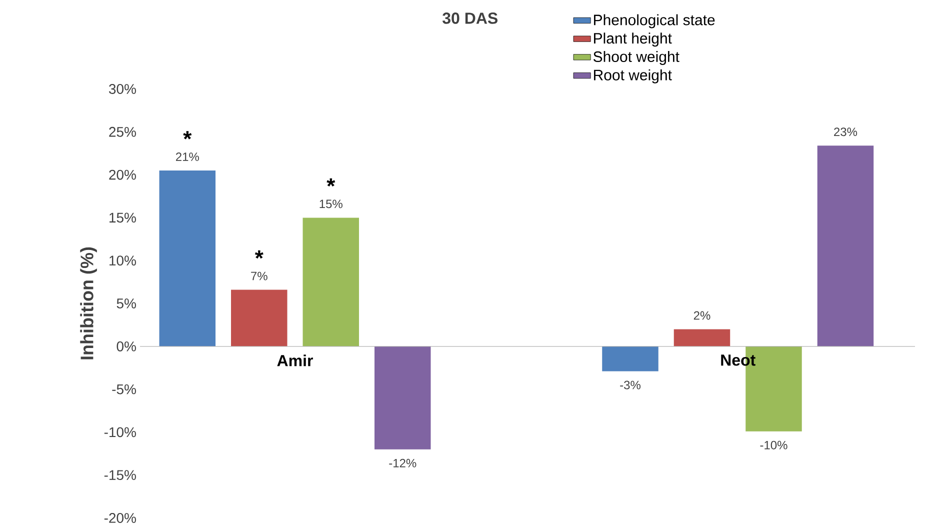 The height and width of the screenshot is (529, 927). What do you see at coordinates (774, 445) in the screenshot?
I see `data-label: -10%` at bounding box center [774, 445].